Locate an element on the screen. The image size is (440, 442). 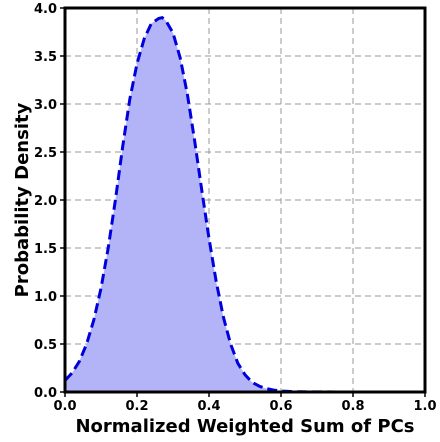
y-tick-label: 3.5 is located at coordinates (45, 57).